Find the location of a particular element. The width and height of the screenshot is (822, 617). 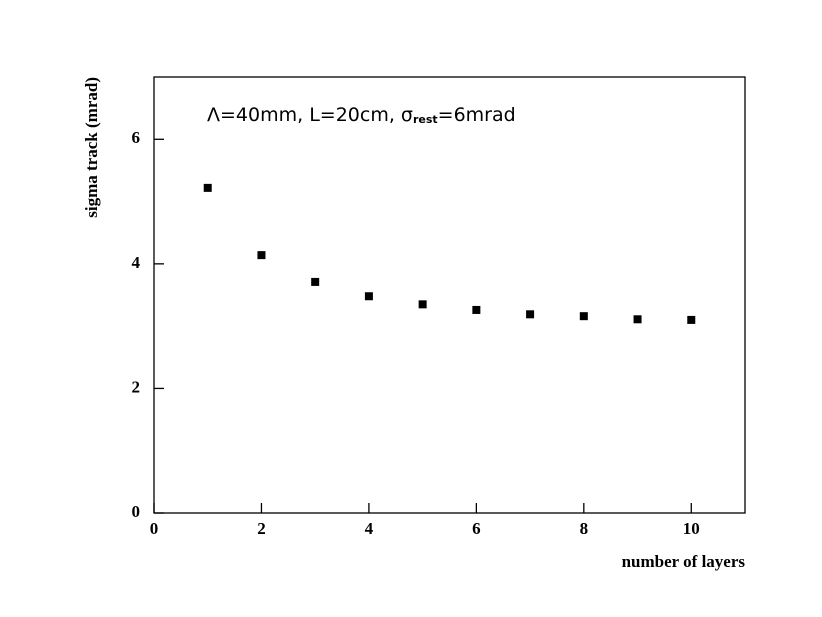

y-tick-label: 4 is located at coordinates (136, 262).